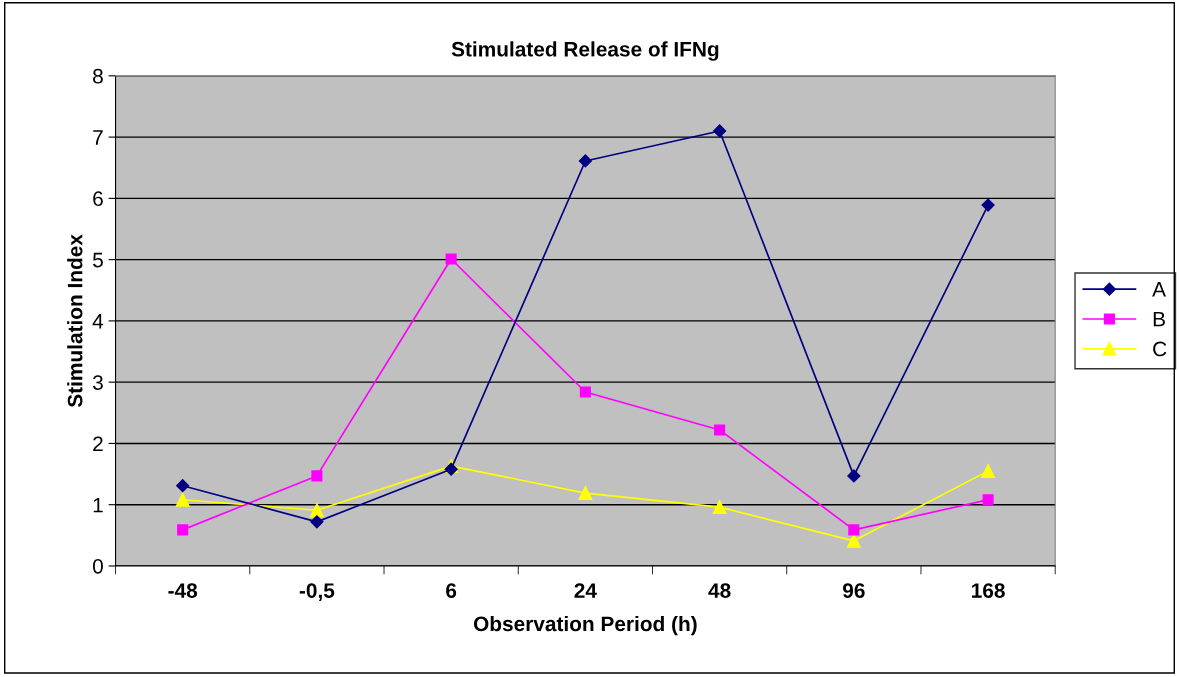 Image resolution: width=1179 pixels, height=677 pixels. What do you see at coordinates (1159, 289) in the screenshot?
I see `legend-label: A` at bounding box center [1159, 289].